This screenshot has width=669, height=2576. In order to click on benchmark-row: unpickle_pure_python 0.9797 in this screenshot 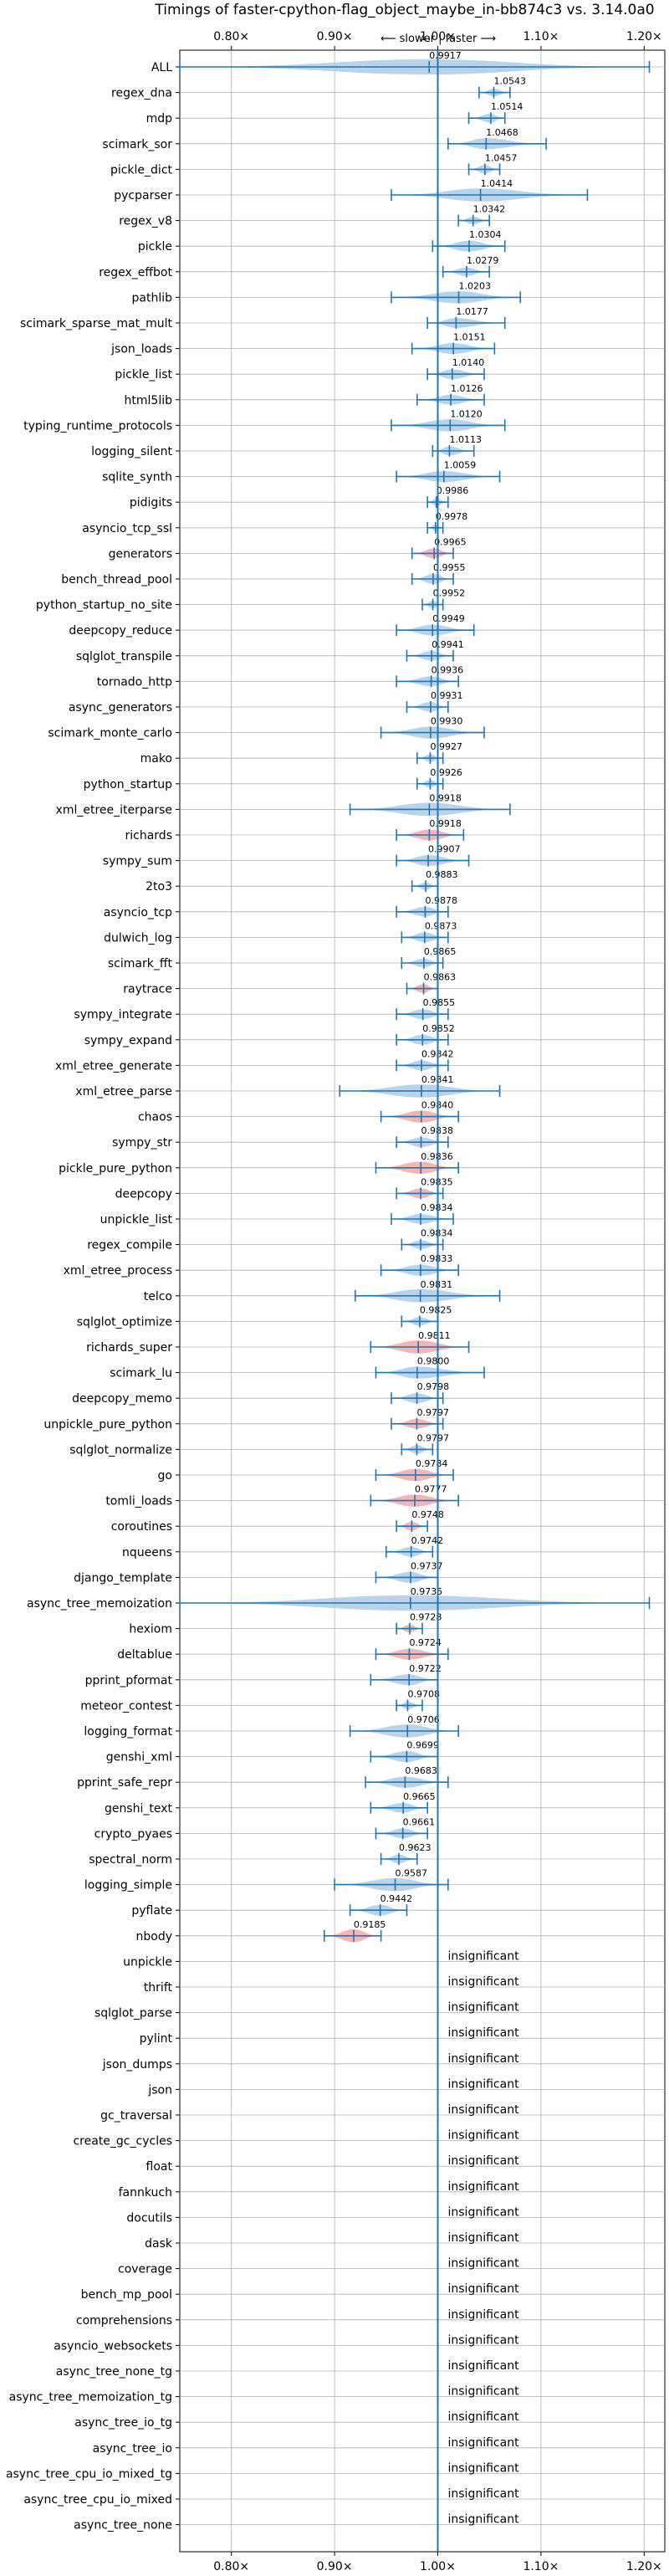, I will do `click(246, 1419)`.